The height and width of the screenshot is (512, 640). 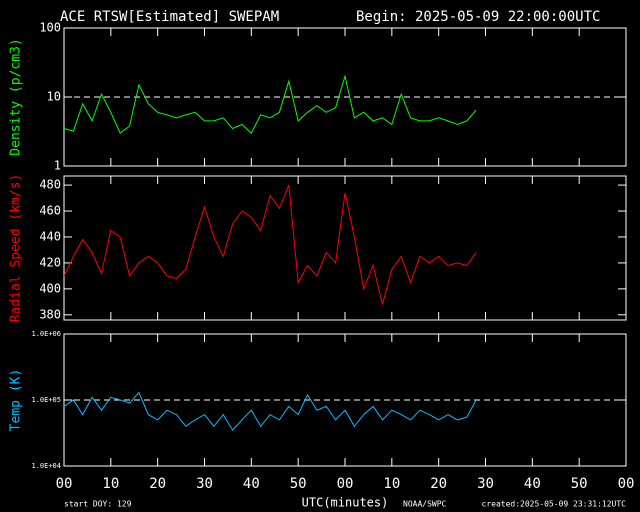 I want to click on y-axis-label: Density (p/cm3), so click(x=16, y=96).